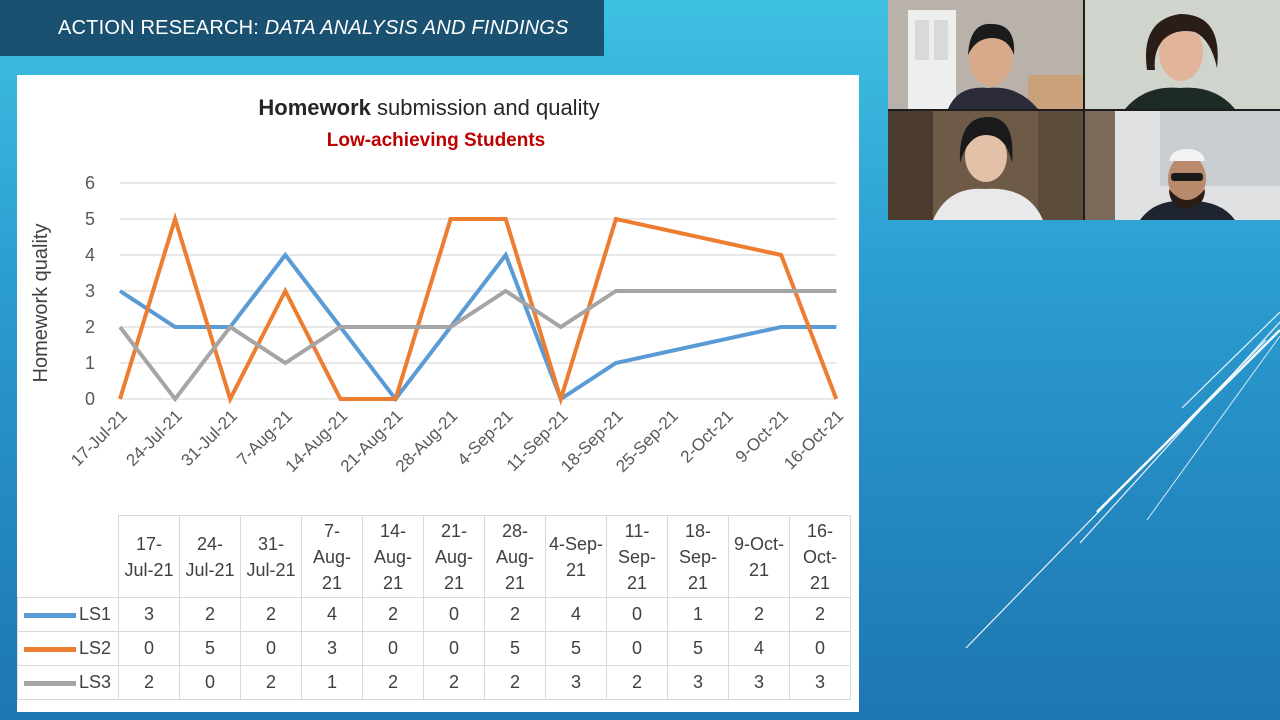 The image size is (1280, 720). I want to click on table-header-text: 16-, so click(819, 530).